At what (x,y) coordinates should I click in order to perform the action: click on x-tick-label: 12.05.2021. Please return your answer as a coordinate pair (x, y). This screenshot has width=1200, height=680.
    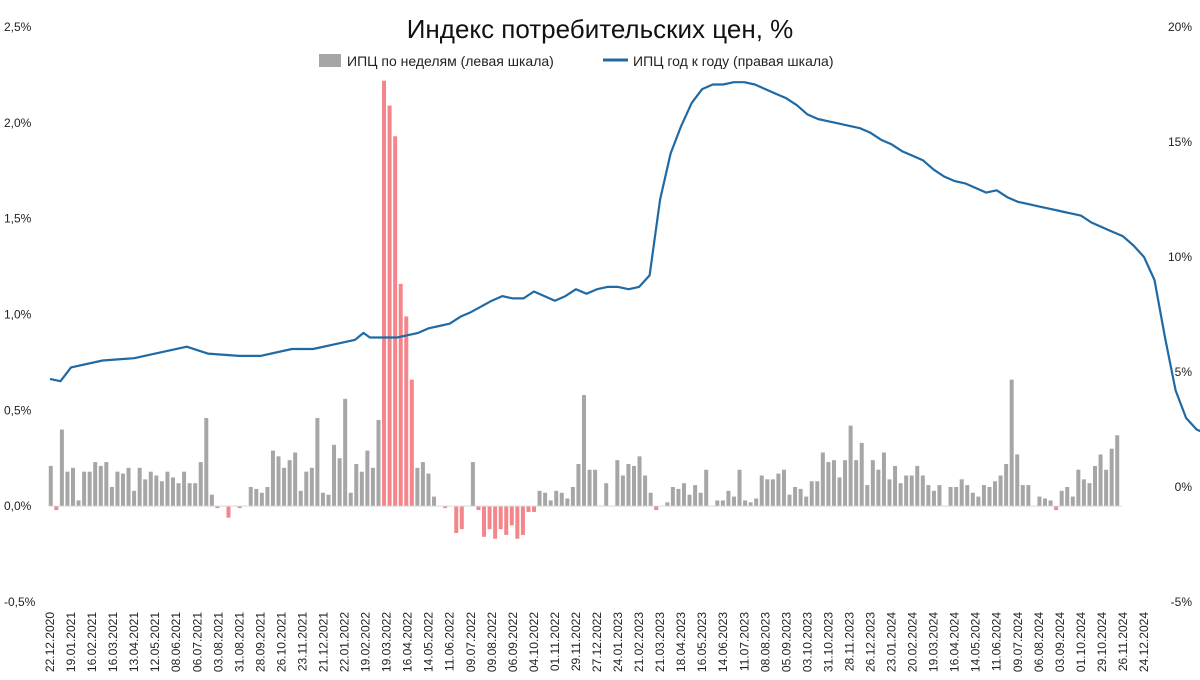
    Looking at the image, I should click on (155, 642).